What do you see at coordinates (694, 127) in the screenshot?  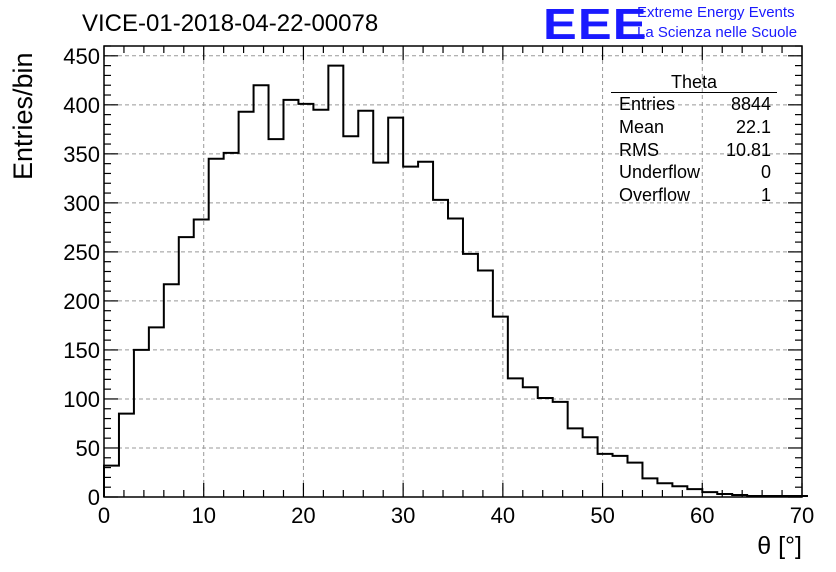 I see `stats-row-mean: Mean 22.1` at bounding box center [694, 127].